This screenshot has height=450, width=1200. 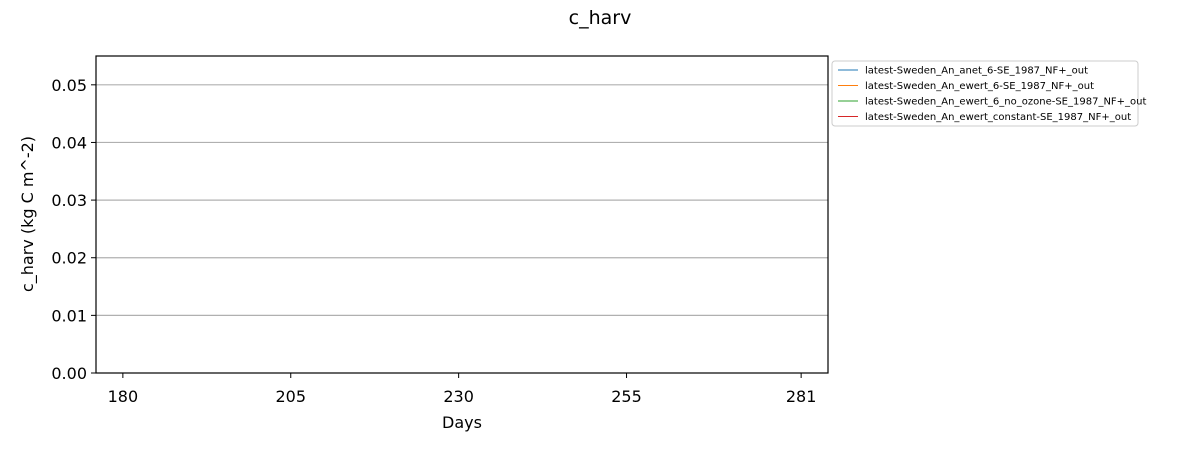 What do you see at coordinates (69, 315) in the screenshot?
I see `y-tick-label: 0.01` at bounding box center [69, 315].